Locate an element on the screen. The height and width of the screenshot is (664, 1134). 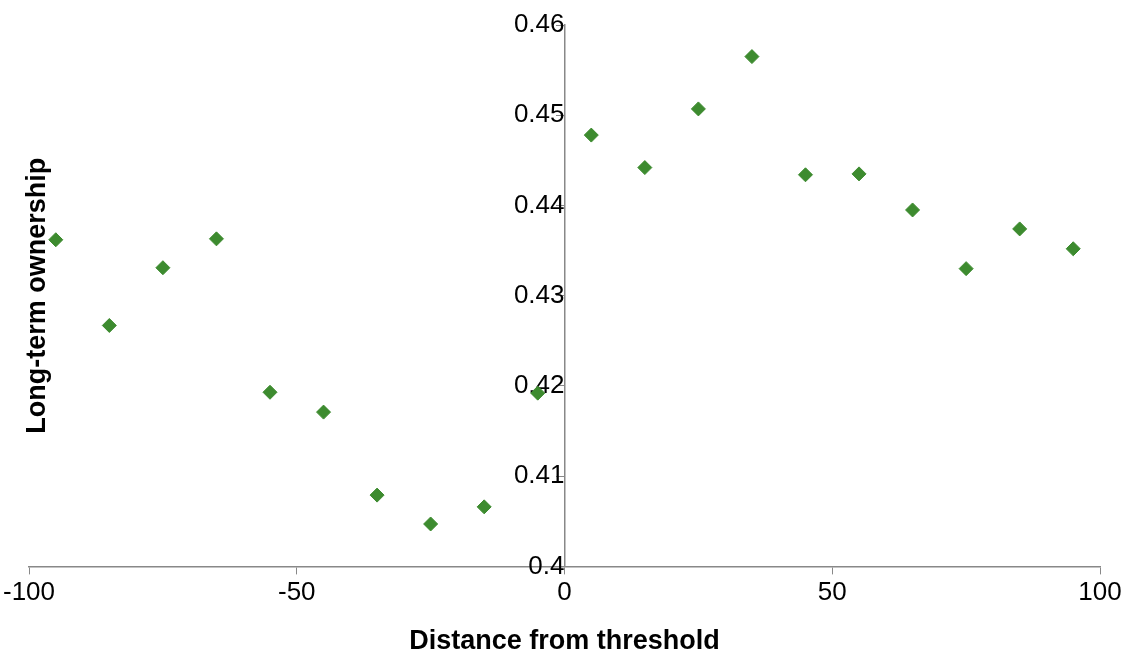
y-tick-label: 0.44 is located at coordinates (539, 203).